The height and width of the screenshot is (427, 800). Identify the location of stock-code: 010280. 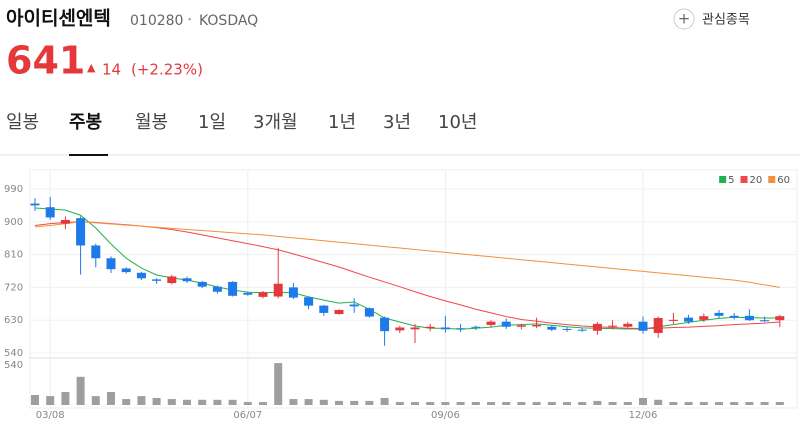
(156, 21).